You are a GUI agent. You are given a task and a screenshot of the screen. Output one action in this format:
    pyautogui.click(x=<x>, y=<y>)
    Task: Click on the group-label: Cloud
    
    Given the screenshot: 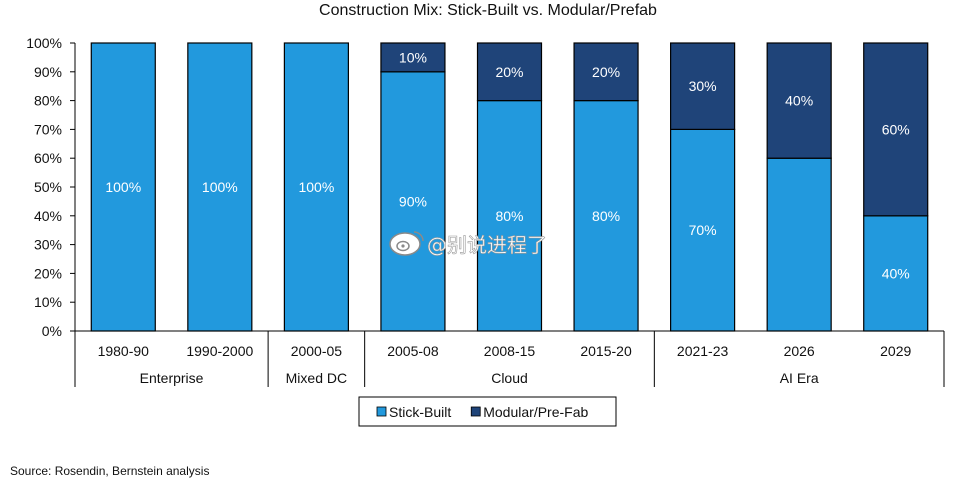 What is the action you would take?
    pyautogui.click(x=509, y=378)
    